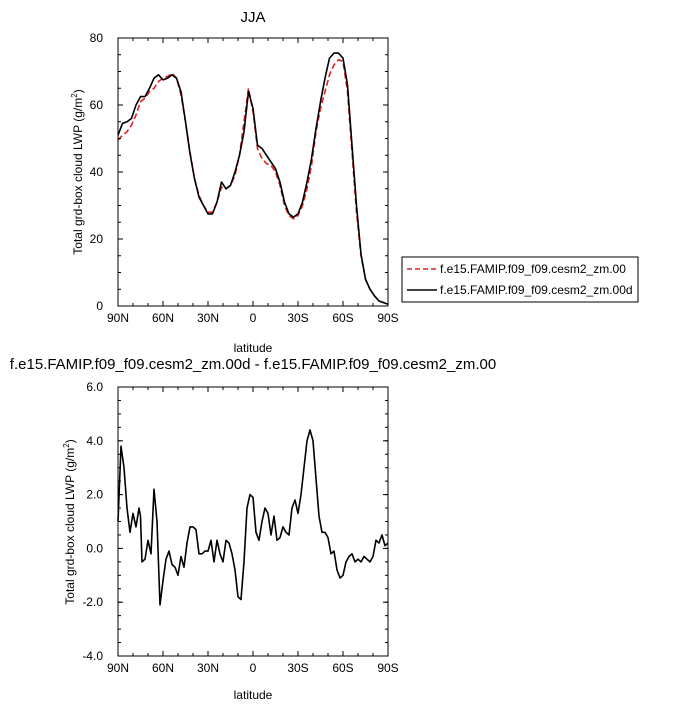  I want to click on top-y-axis-label: Total grd-box cloud LWP (g/m2), so click(77, 171).